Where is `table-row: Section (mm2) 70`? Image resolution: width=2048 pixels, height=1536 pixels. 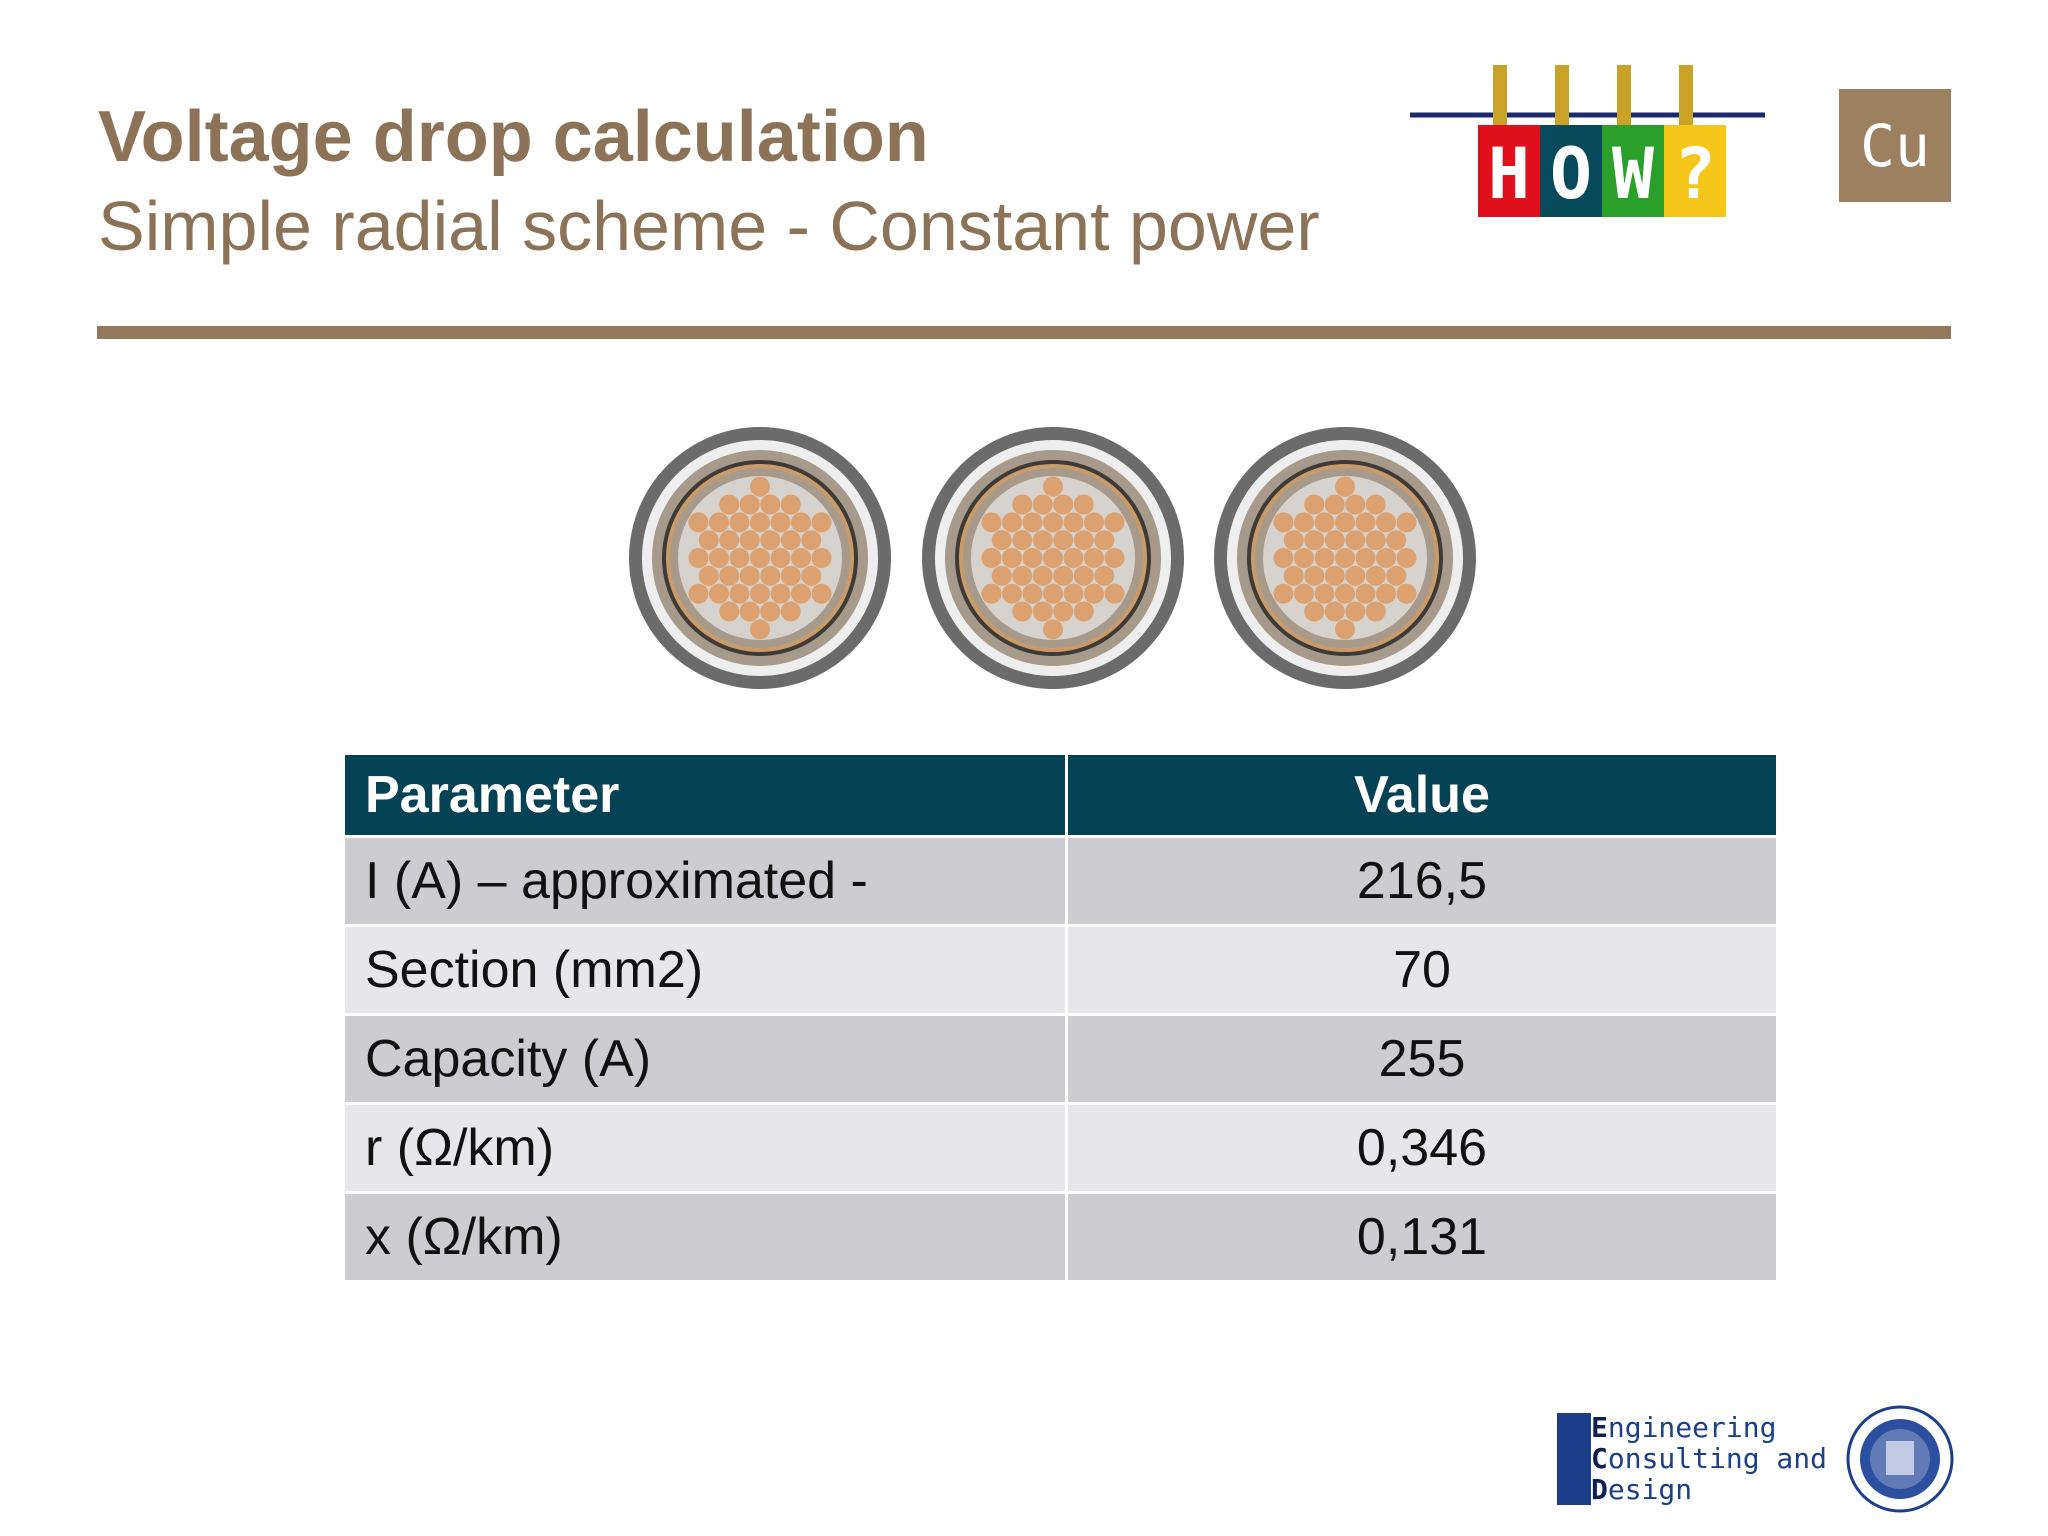 table-row: Section (mm2) 70 is located at coordinates (1060, 970).